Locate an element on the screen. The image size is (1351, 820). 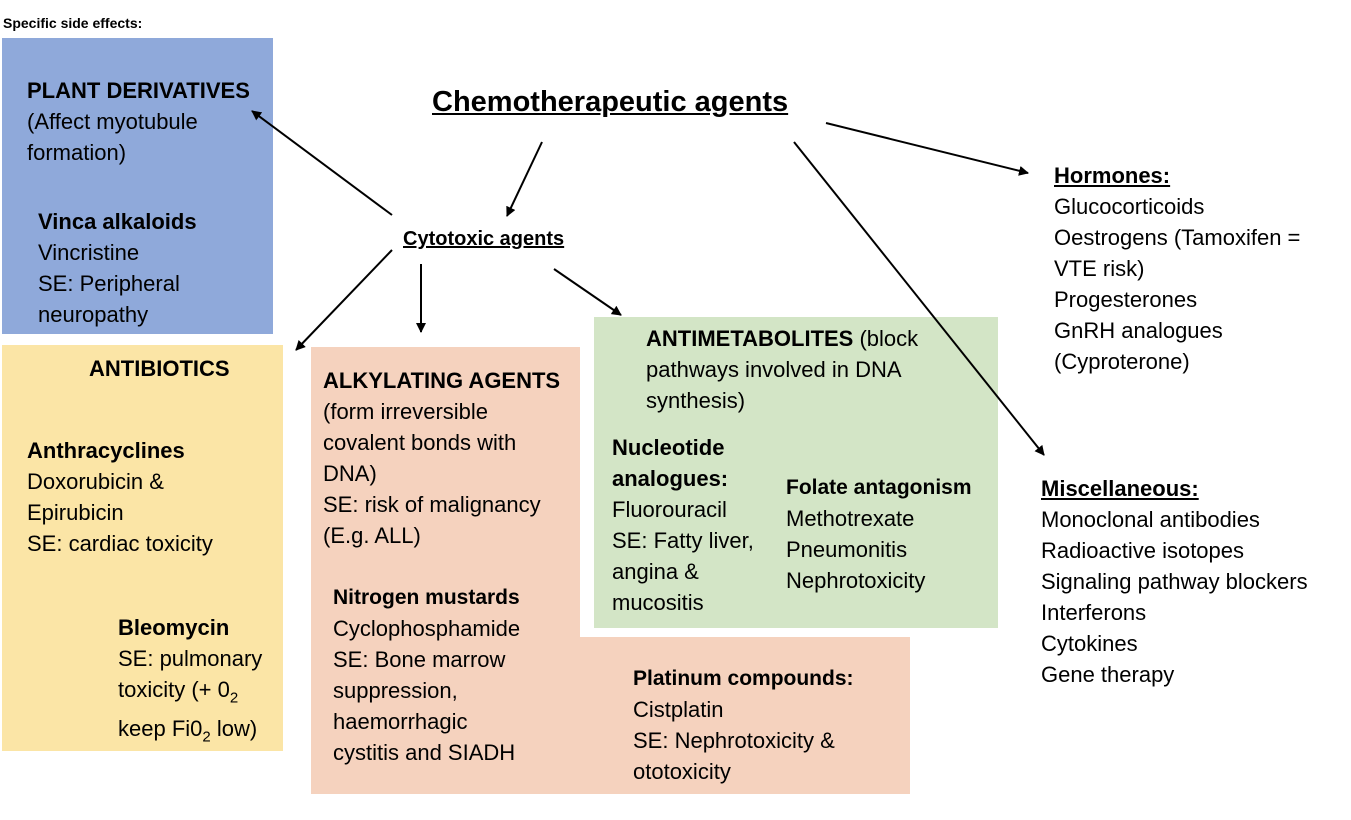
plant-derivatives-box is located at coordinates (137, 186).